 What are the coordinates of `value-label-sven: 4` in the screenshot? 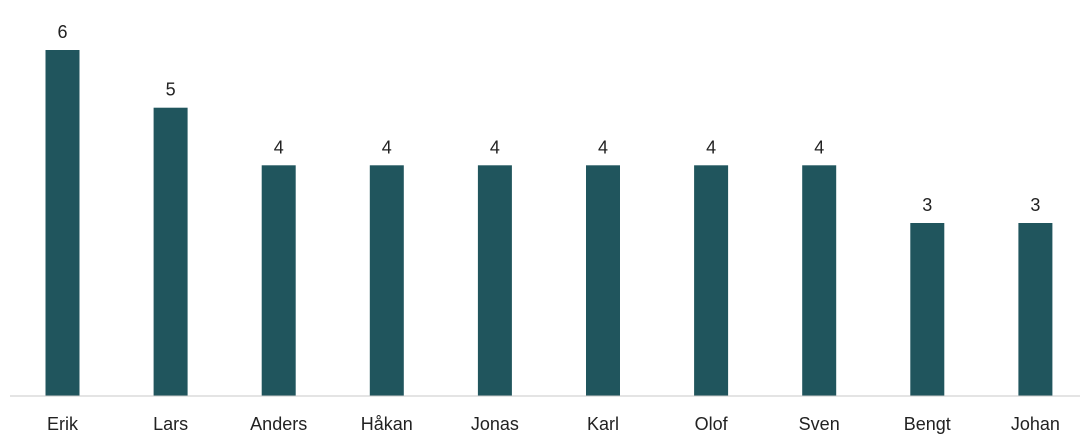 It's located at (819, 147).